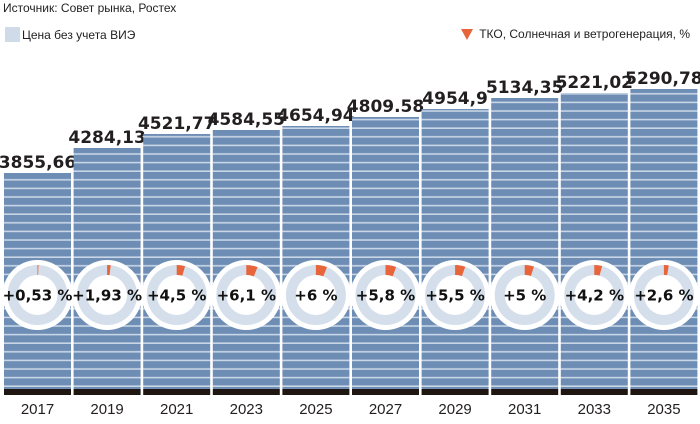 The height and width of the screenshot is (424, 700). Describe the element at coordinates (177, 392) in the screenshot. I see `bar-base-2021` at that location.